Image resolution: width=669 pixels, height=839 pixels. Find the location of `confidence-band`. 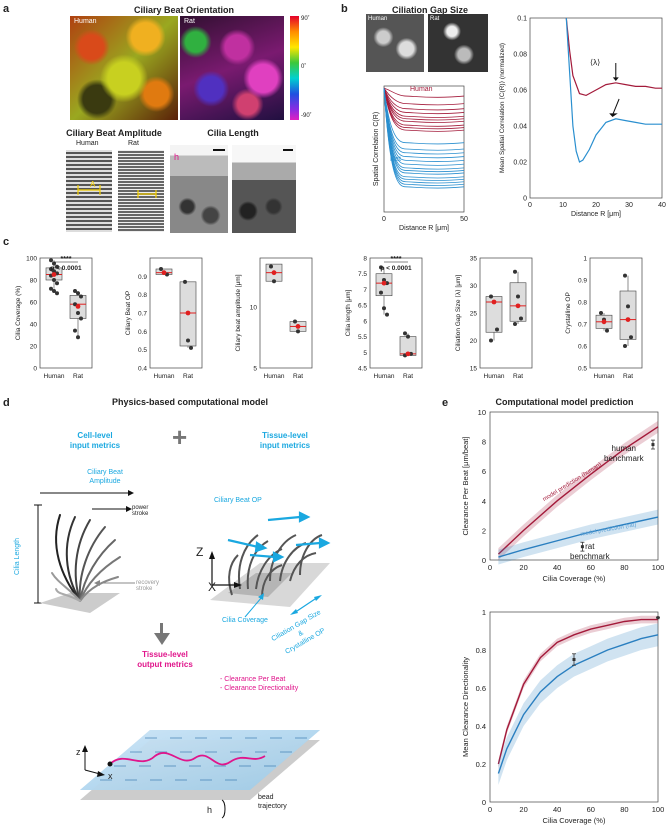

confidence-band is located at coordinates (578, 537).